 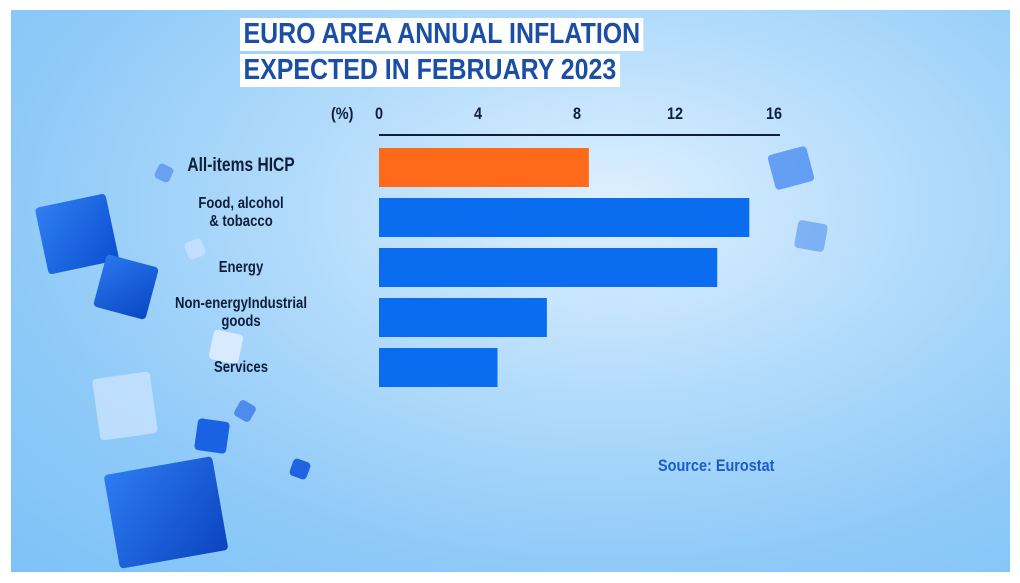 I want to click on category-label: All-items HICP, so click(x=241, y=165).